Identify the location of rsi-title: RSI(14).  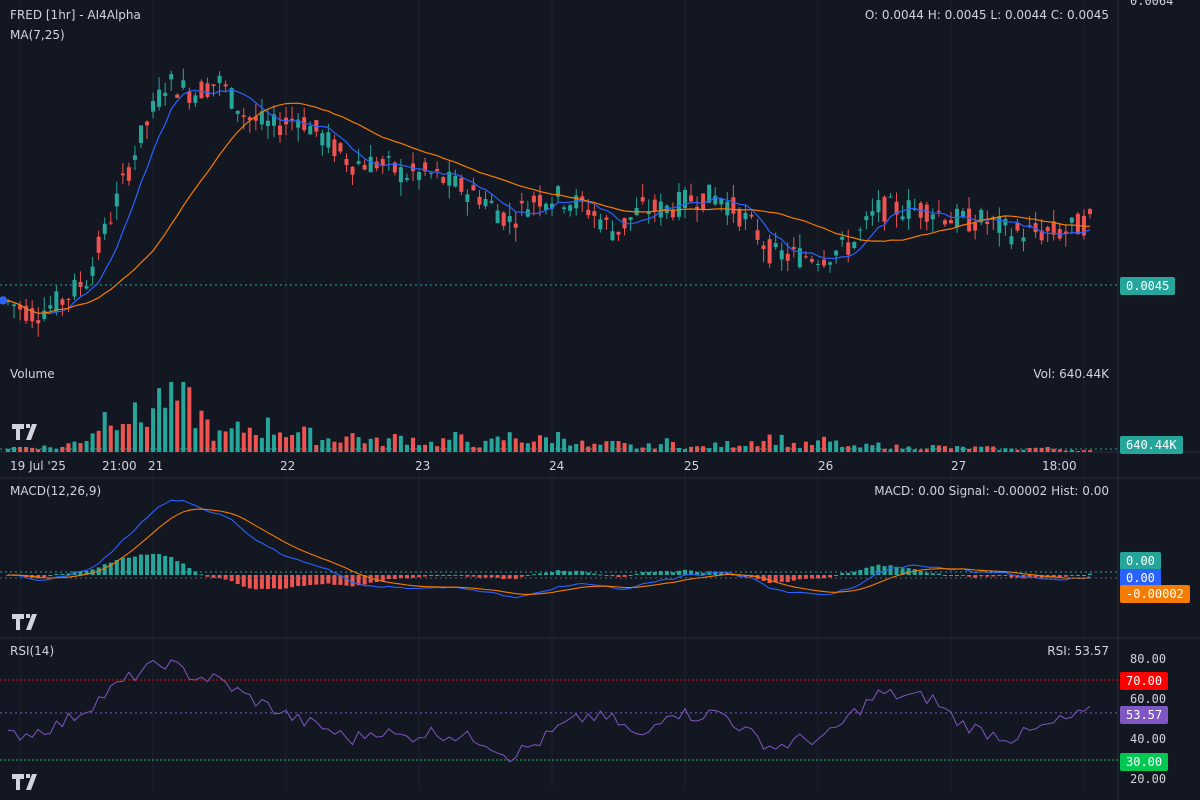
(32, 651).